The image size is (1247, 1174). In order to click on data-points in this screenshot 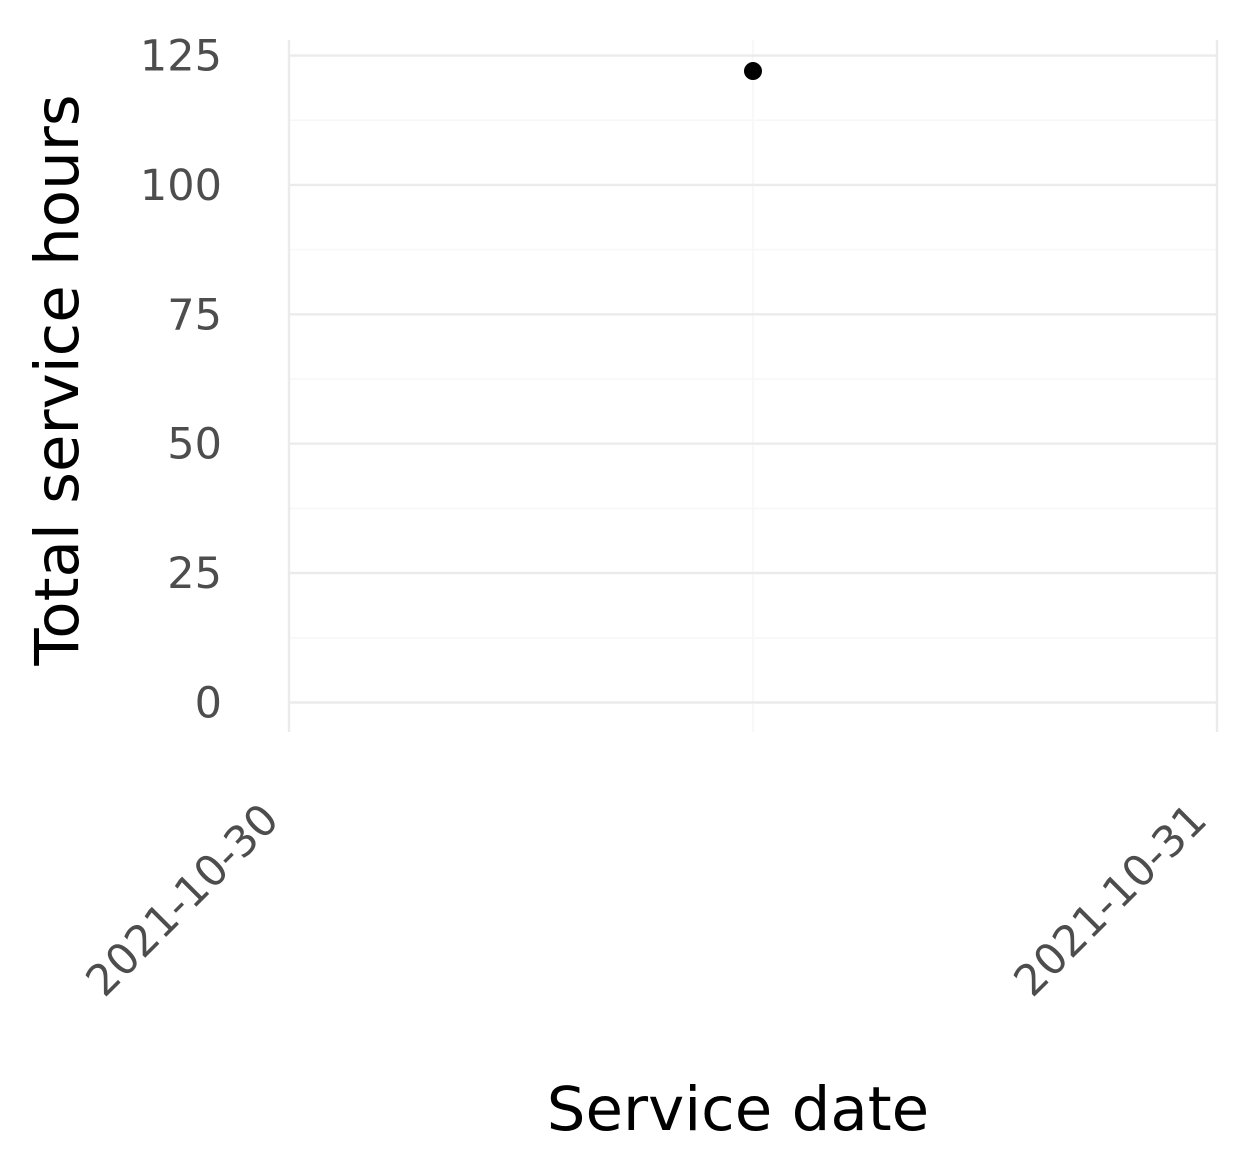, I will do `click(753, 71)`.